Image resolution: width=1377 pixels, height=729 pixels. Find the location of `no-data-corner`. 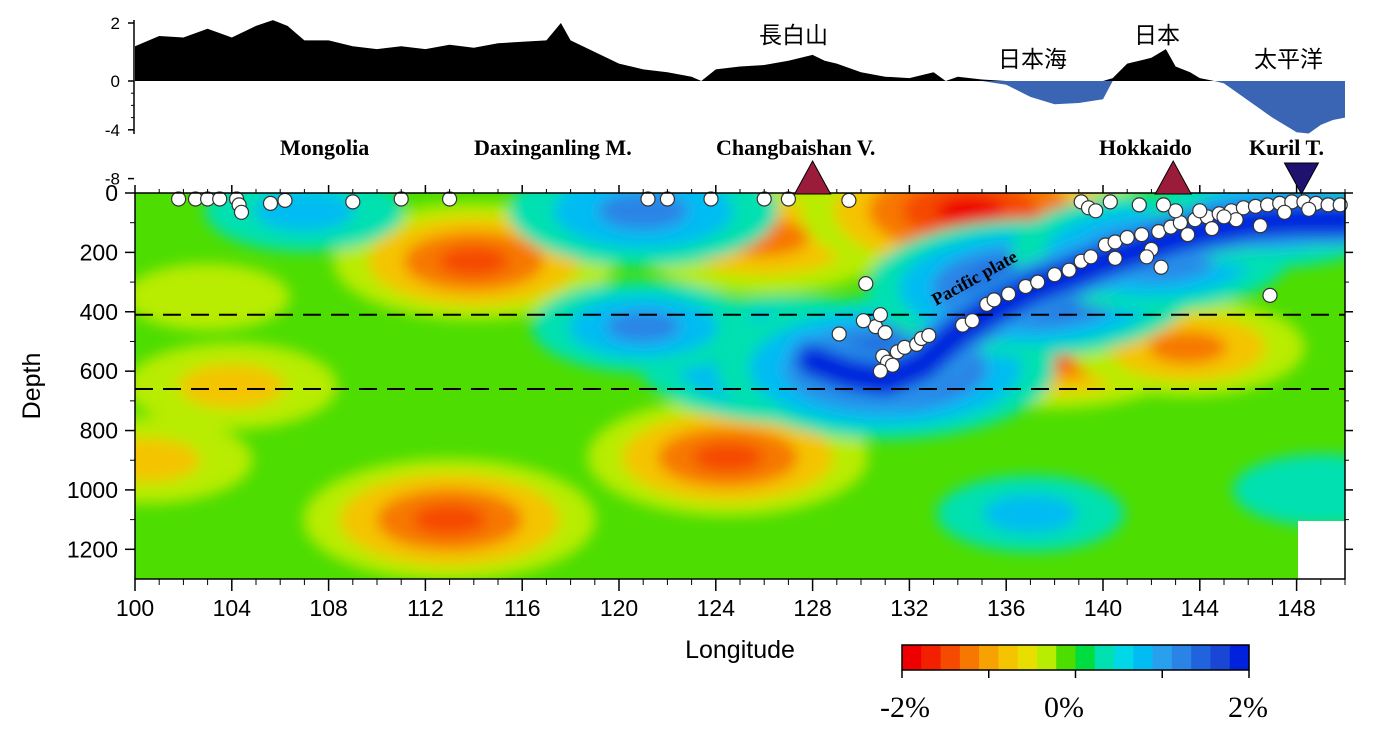

no-data-corner is located at coordinates (1321, 550).